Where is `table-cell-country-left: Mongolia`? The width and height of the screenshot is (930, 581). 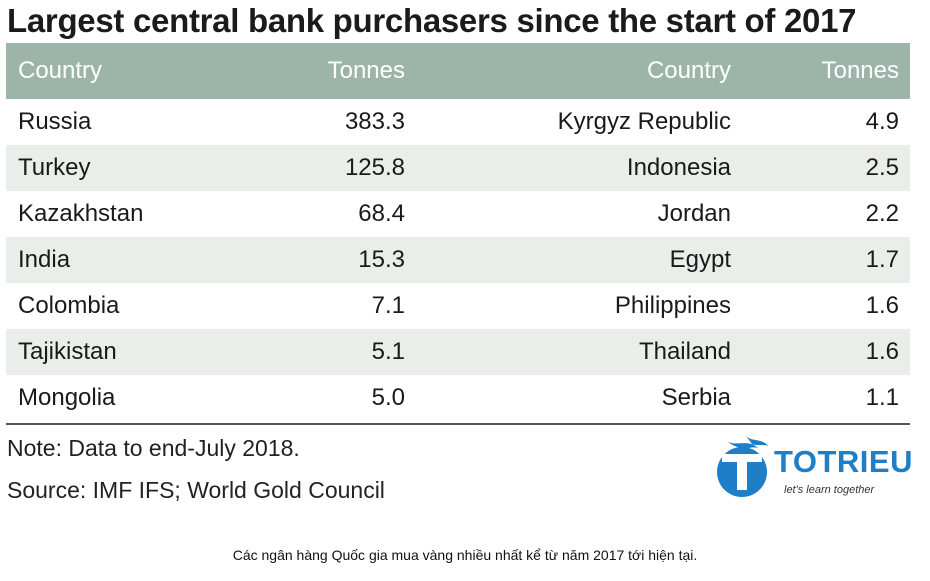
table-cell-country-left: Mongolia is located at coordinates (67, 397).